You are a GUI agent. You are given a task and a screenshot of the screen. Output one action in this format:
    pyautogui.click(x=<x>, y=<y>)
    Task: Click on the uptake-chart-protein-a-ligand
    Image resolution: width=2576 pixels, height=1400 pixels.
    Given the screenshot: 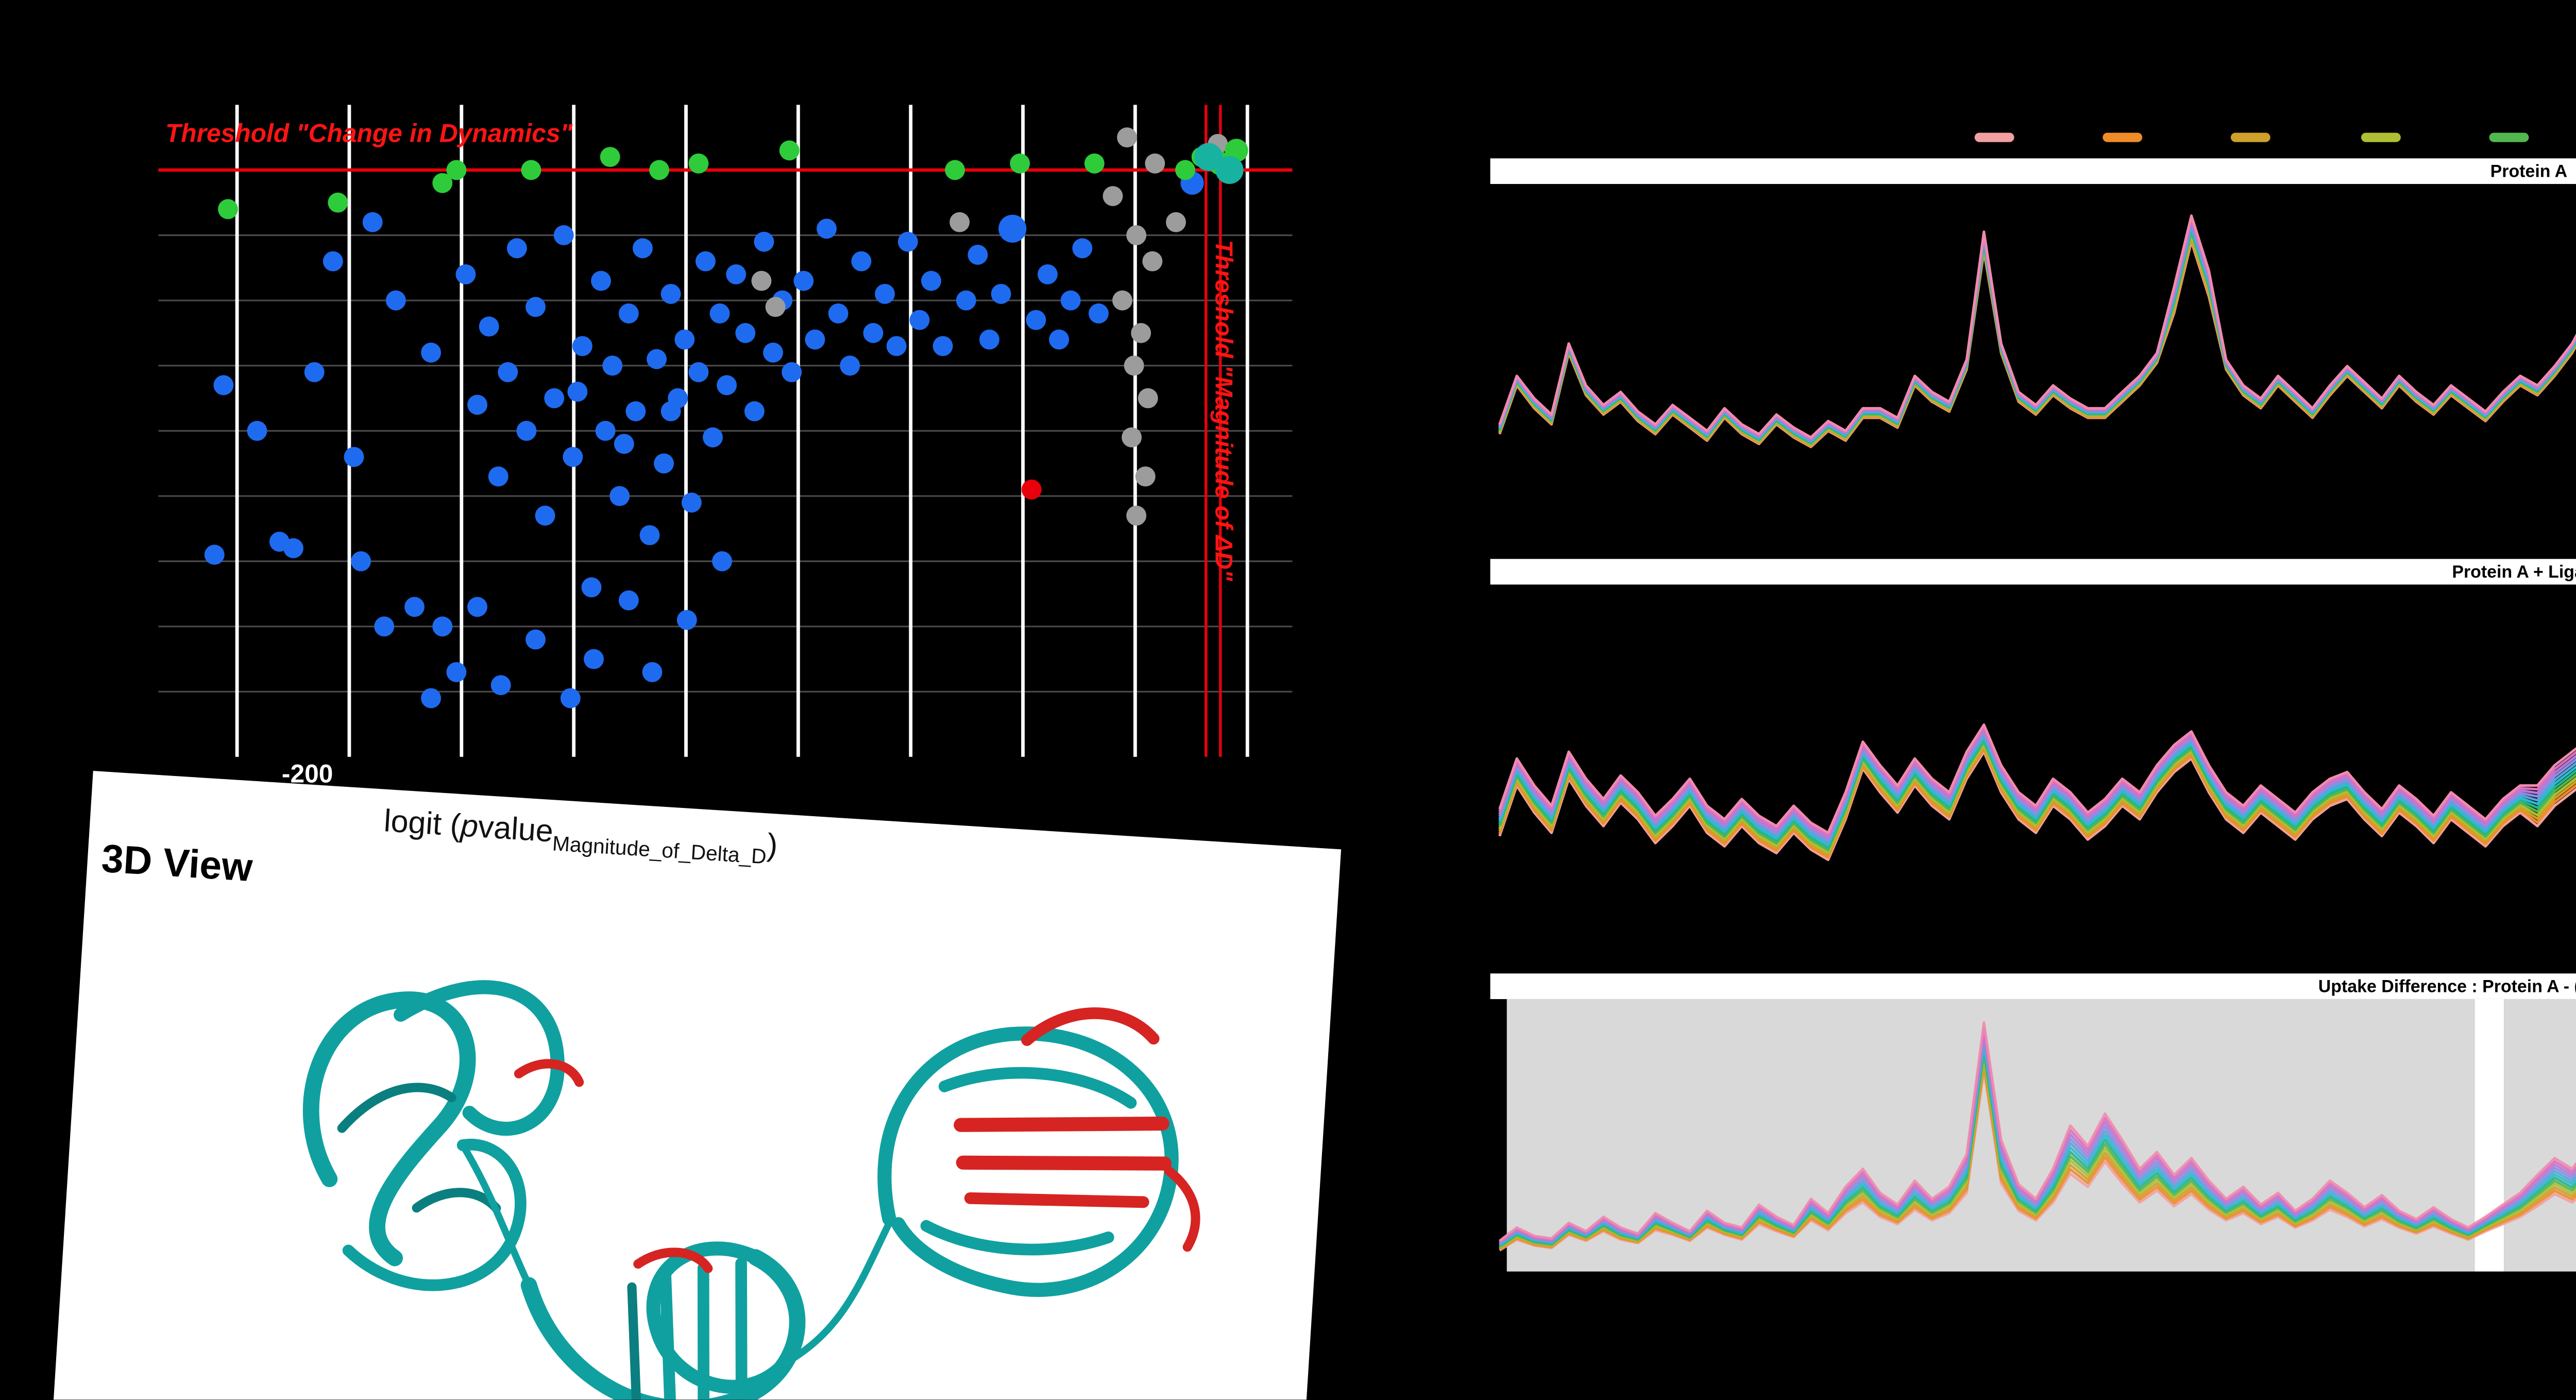 What is the action you would take?
    pyautogui.click(x=2033, y=769)
    